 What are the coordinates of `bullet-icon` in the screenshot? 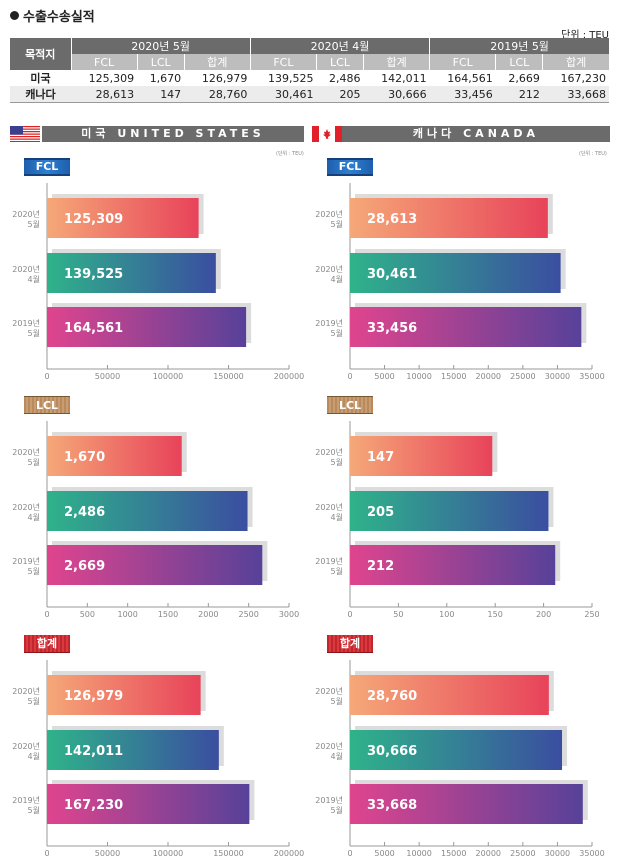 It's located at (14, 15).